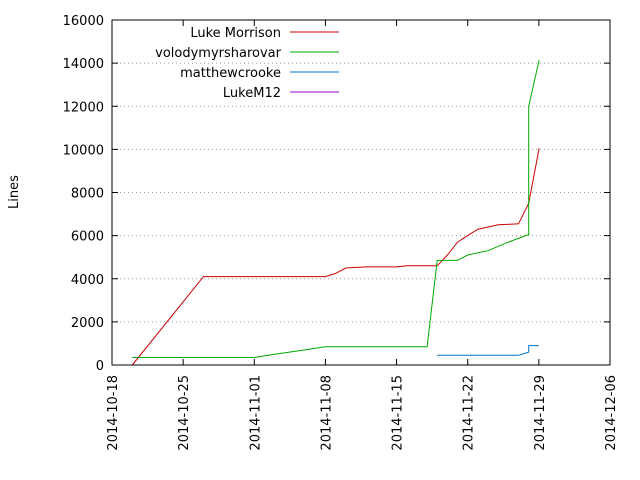 The height and width of the screenshot is (480, 640). I want to click on legend-label: LukeM12, so click(252, 93).